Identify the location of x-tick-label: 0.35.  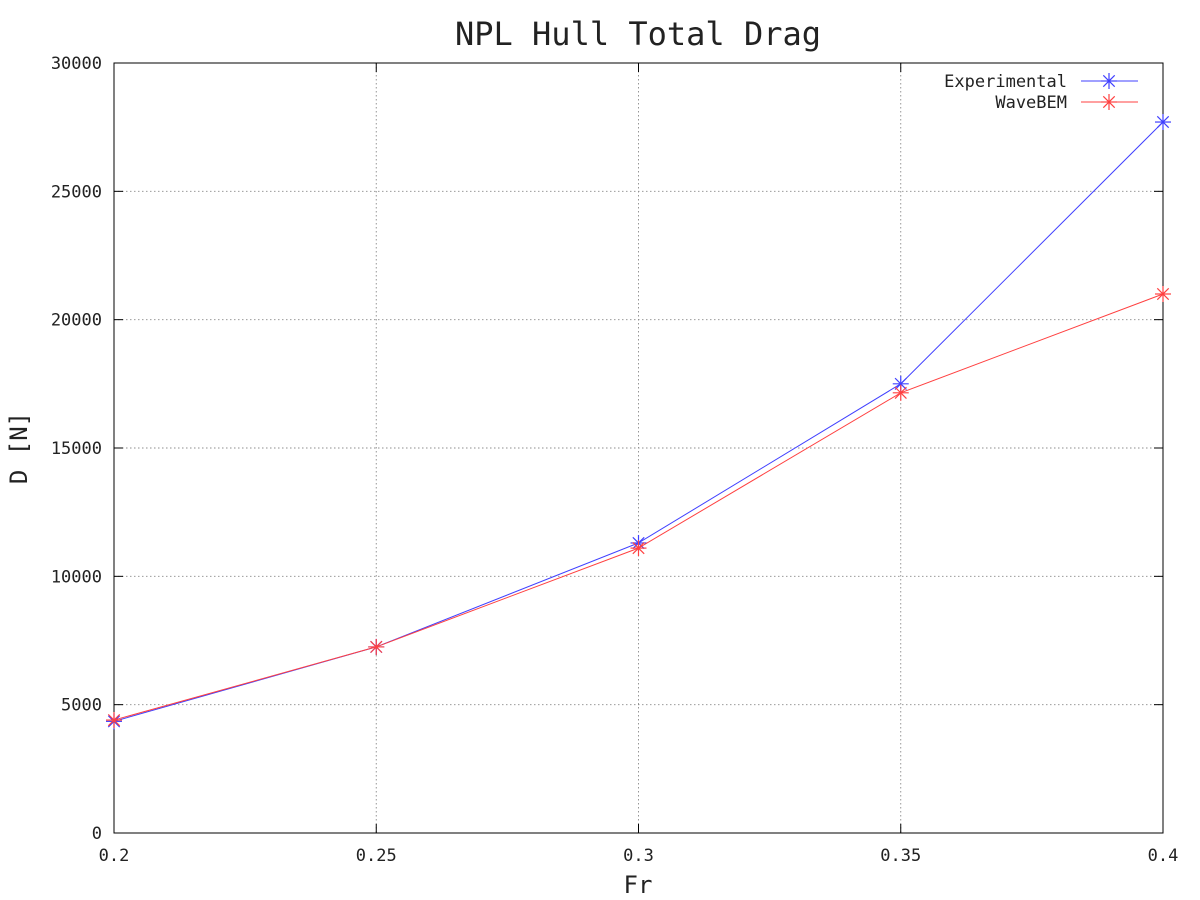
(900, 856).